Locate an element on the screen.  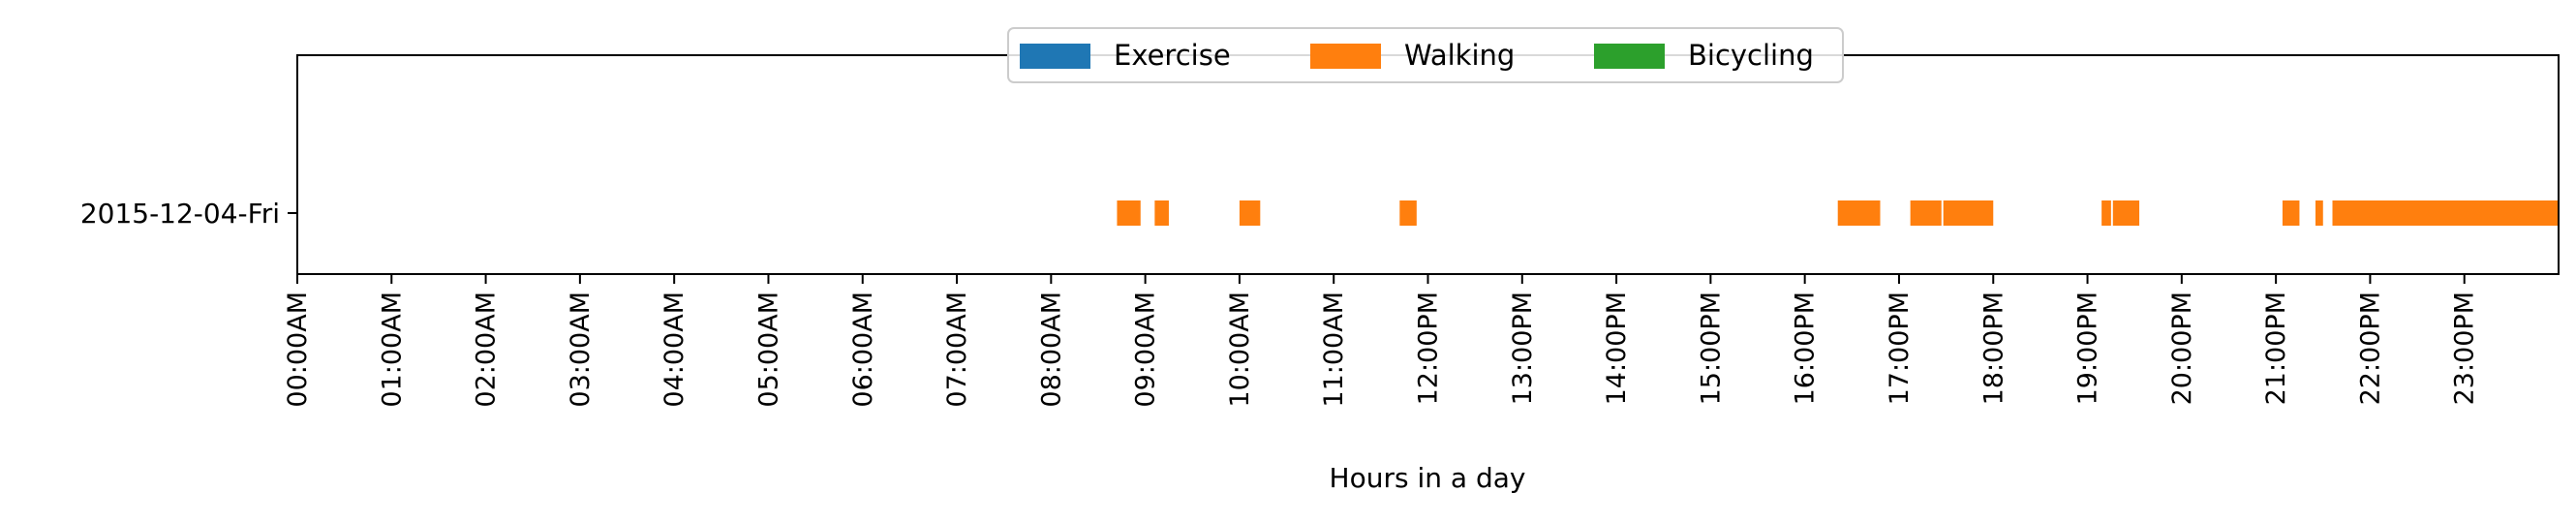
x-tick-label: 13:00PM is located at coordinates (1523, 348).